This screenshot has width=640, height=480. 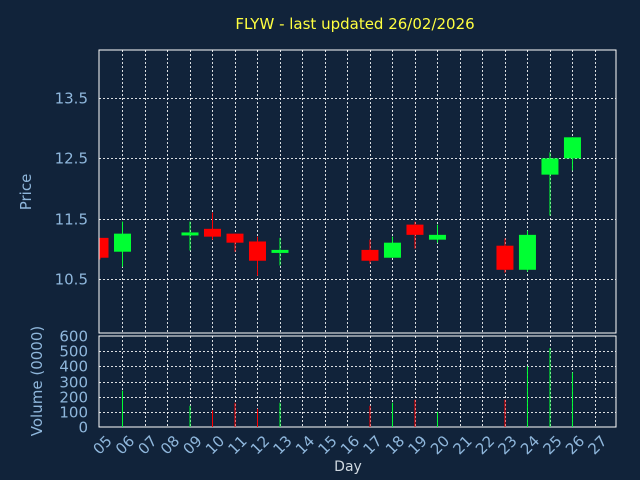 What do you see at coordinates (71, 280) in the screenshot?
I see `price-y-tick-label: 10.5` at bounding box center [71, 280].